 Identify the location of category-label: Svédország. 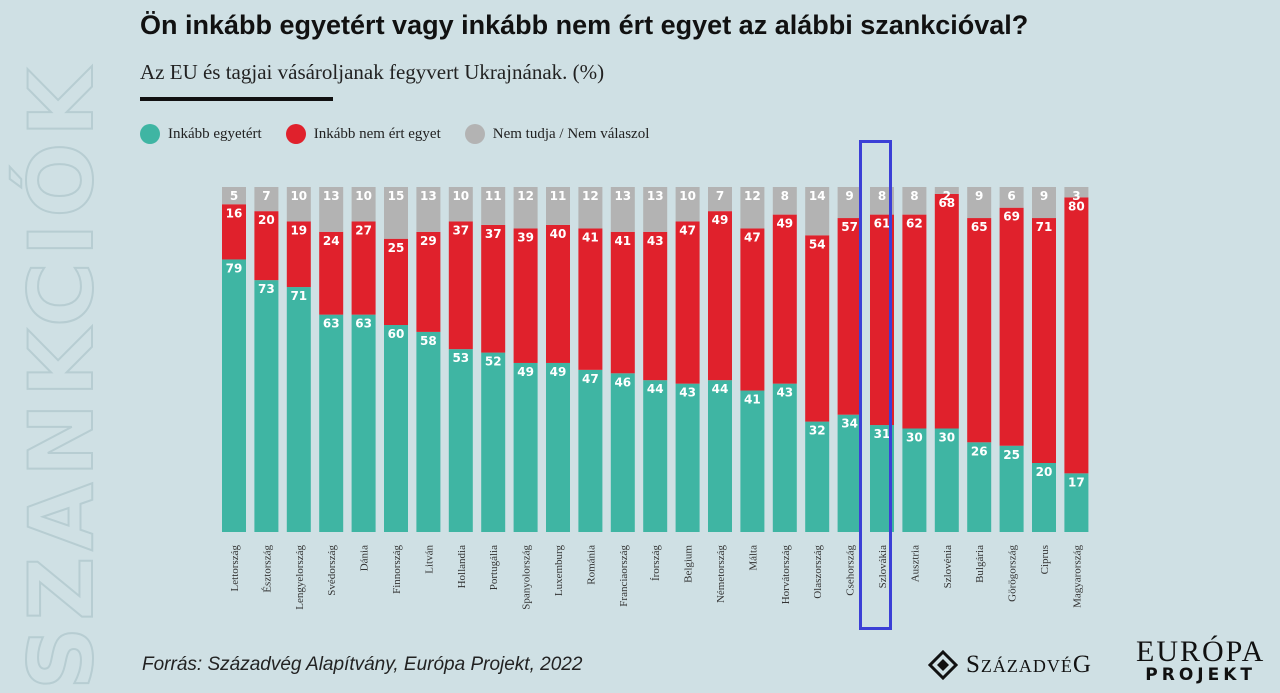
(332, 570).